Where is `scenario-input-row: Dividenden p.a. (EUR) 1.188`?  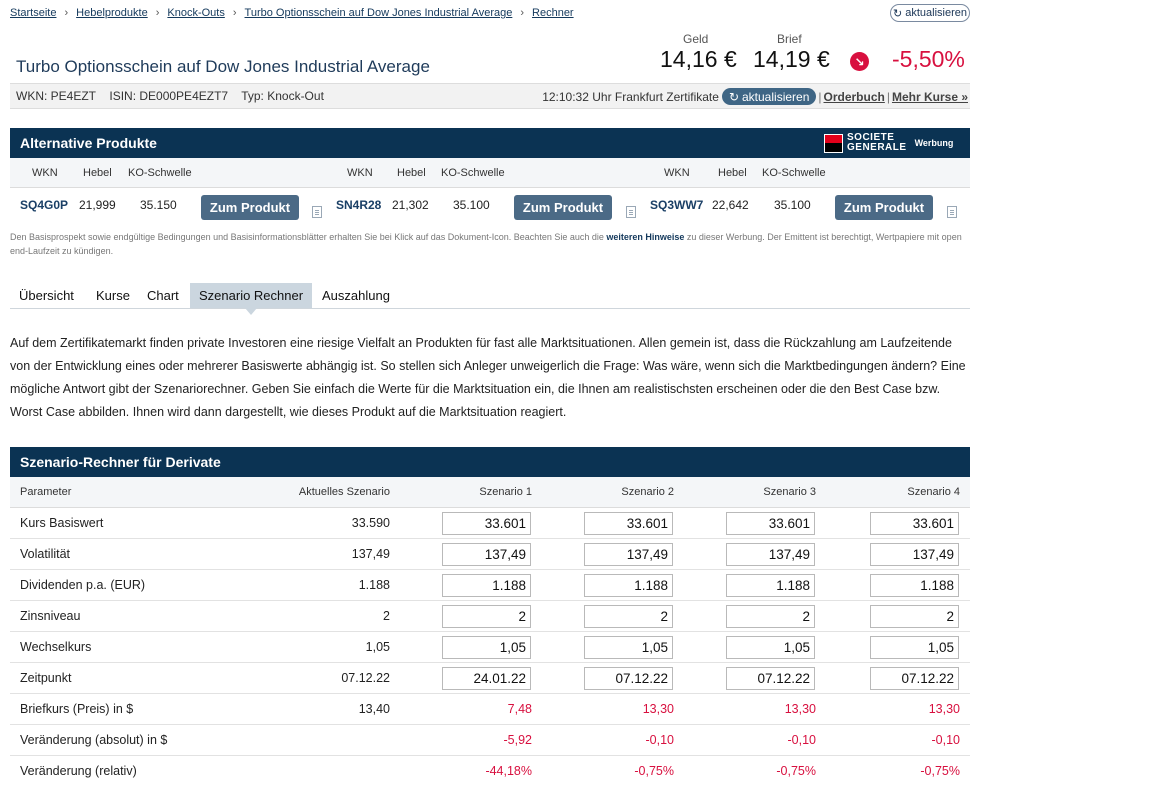 scenario-input-row: Dividenden p.a. (EUR) 1.188 is located at coordinates (490, 585).